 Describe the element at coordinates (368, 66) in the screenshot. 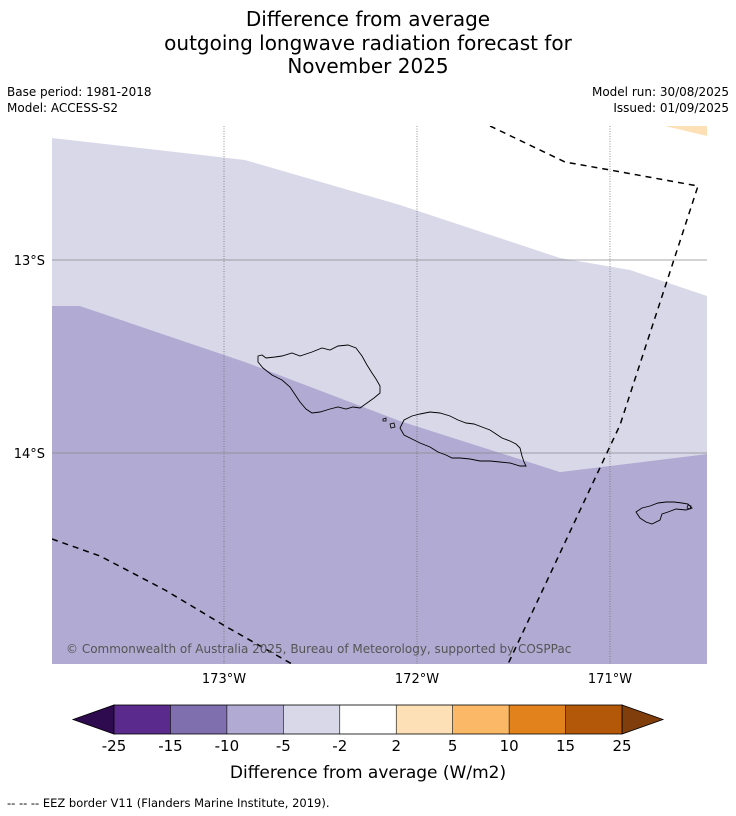

I see `title-line-3: November 2025` at that location.